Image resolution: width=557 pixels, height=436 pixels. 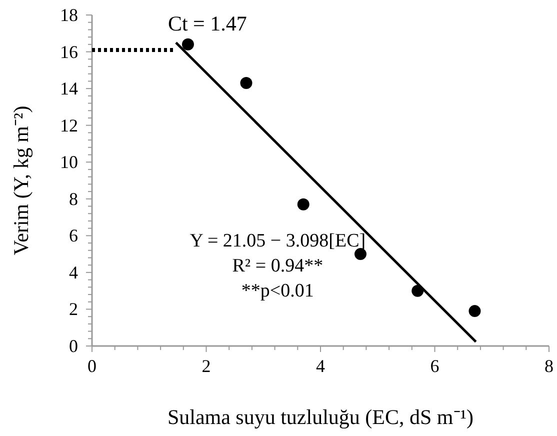 What do you see at coordinates (73, 236) in the screenshot?
I see `y-tick-label: 6` at bounding box center [73, 236].